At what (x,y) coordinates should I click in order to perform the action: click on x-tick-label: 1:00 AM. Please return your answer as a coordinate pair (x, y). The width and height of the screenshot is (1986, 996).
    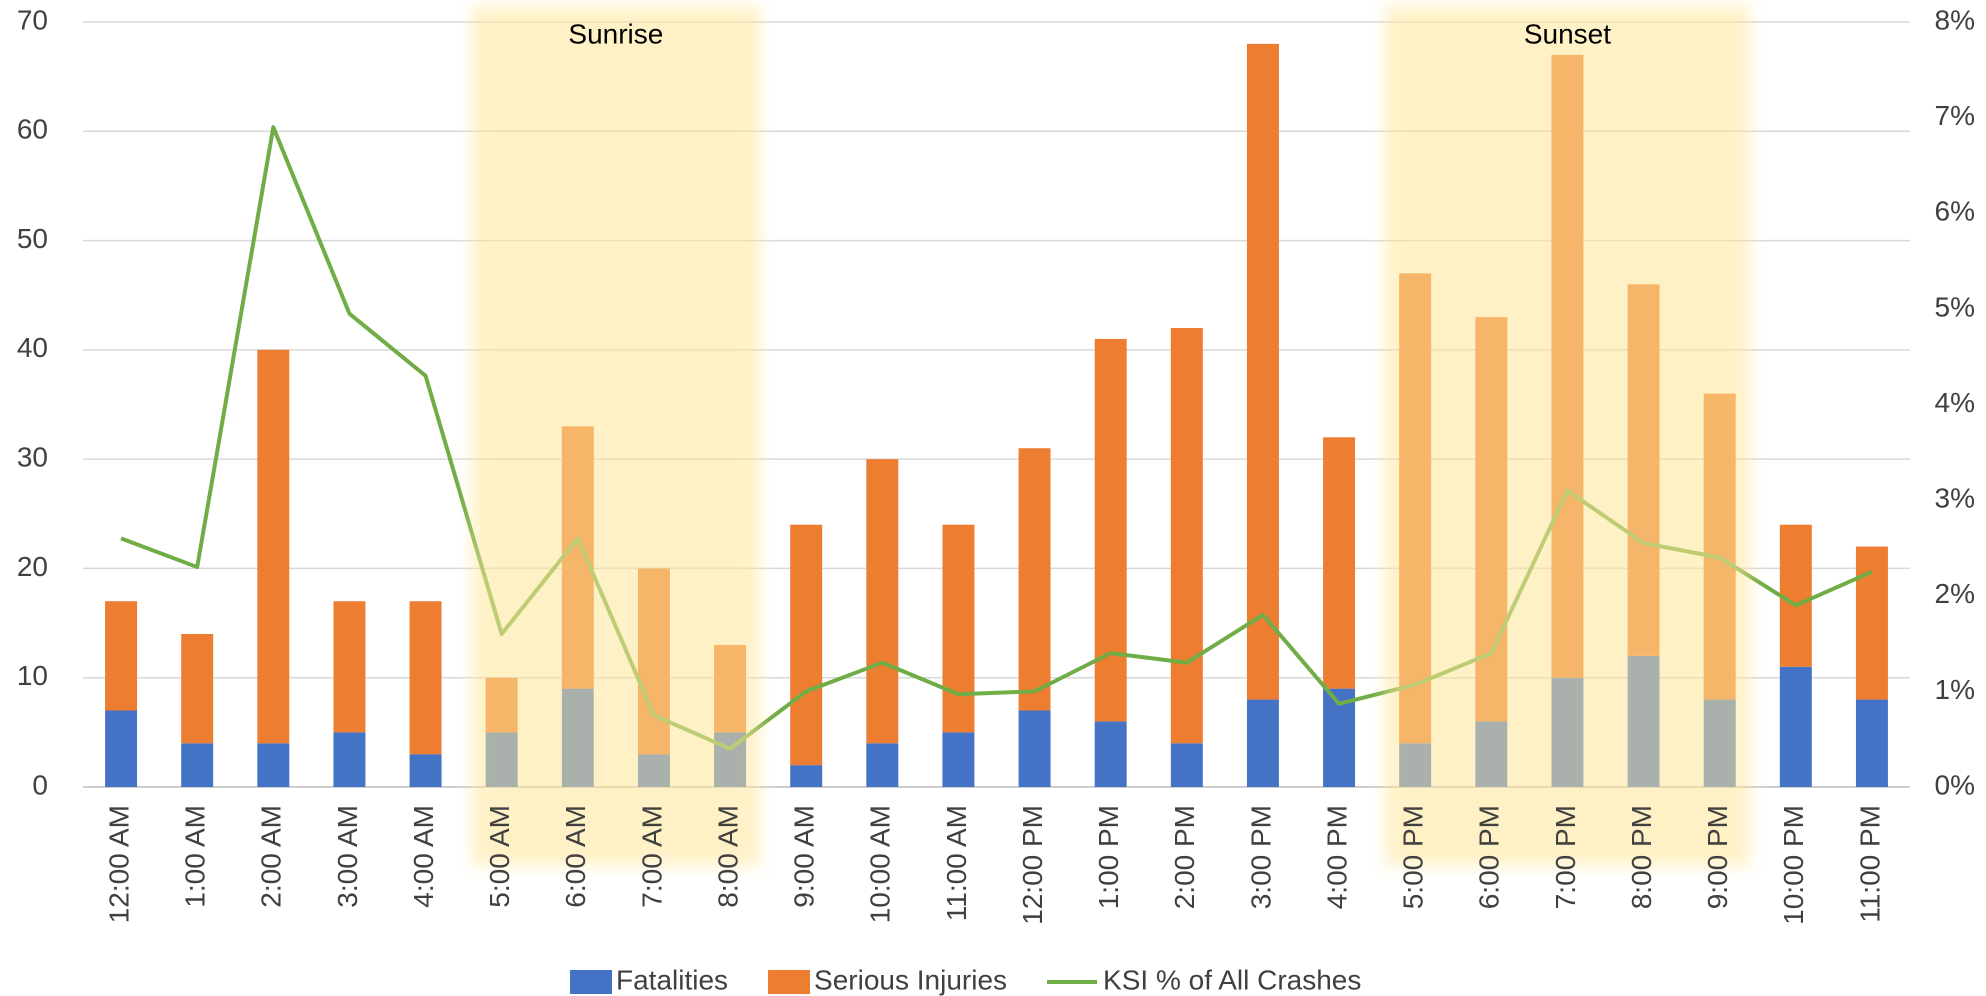
    Looking at the image, I should click on (195, 856).